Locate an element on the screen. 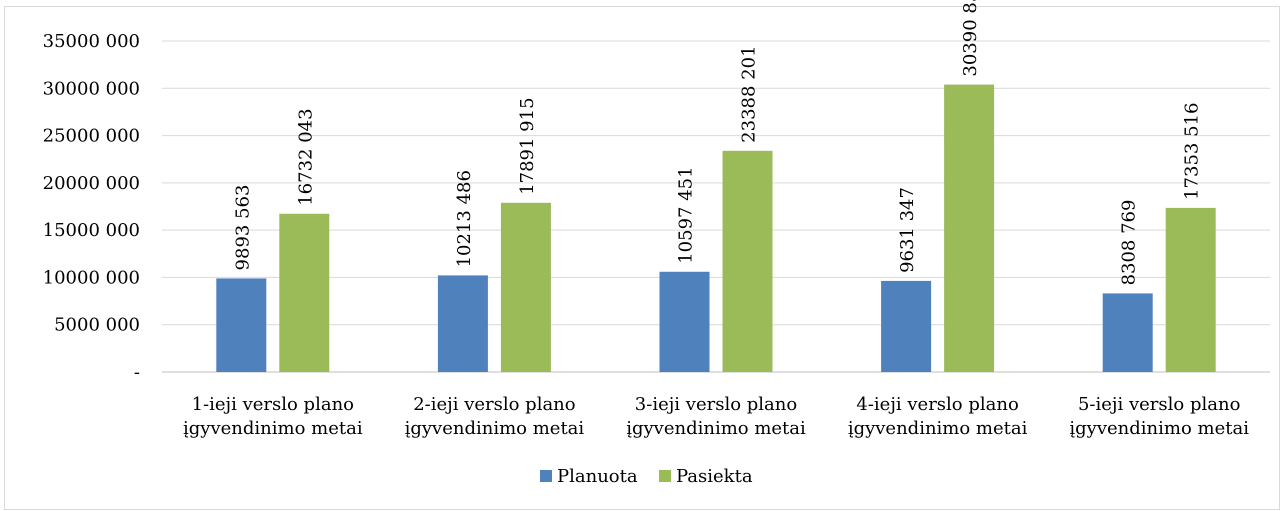 The image size is (1284, 511). legend: Planuota Pasiekta is located at coordinates (646, 476).